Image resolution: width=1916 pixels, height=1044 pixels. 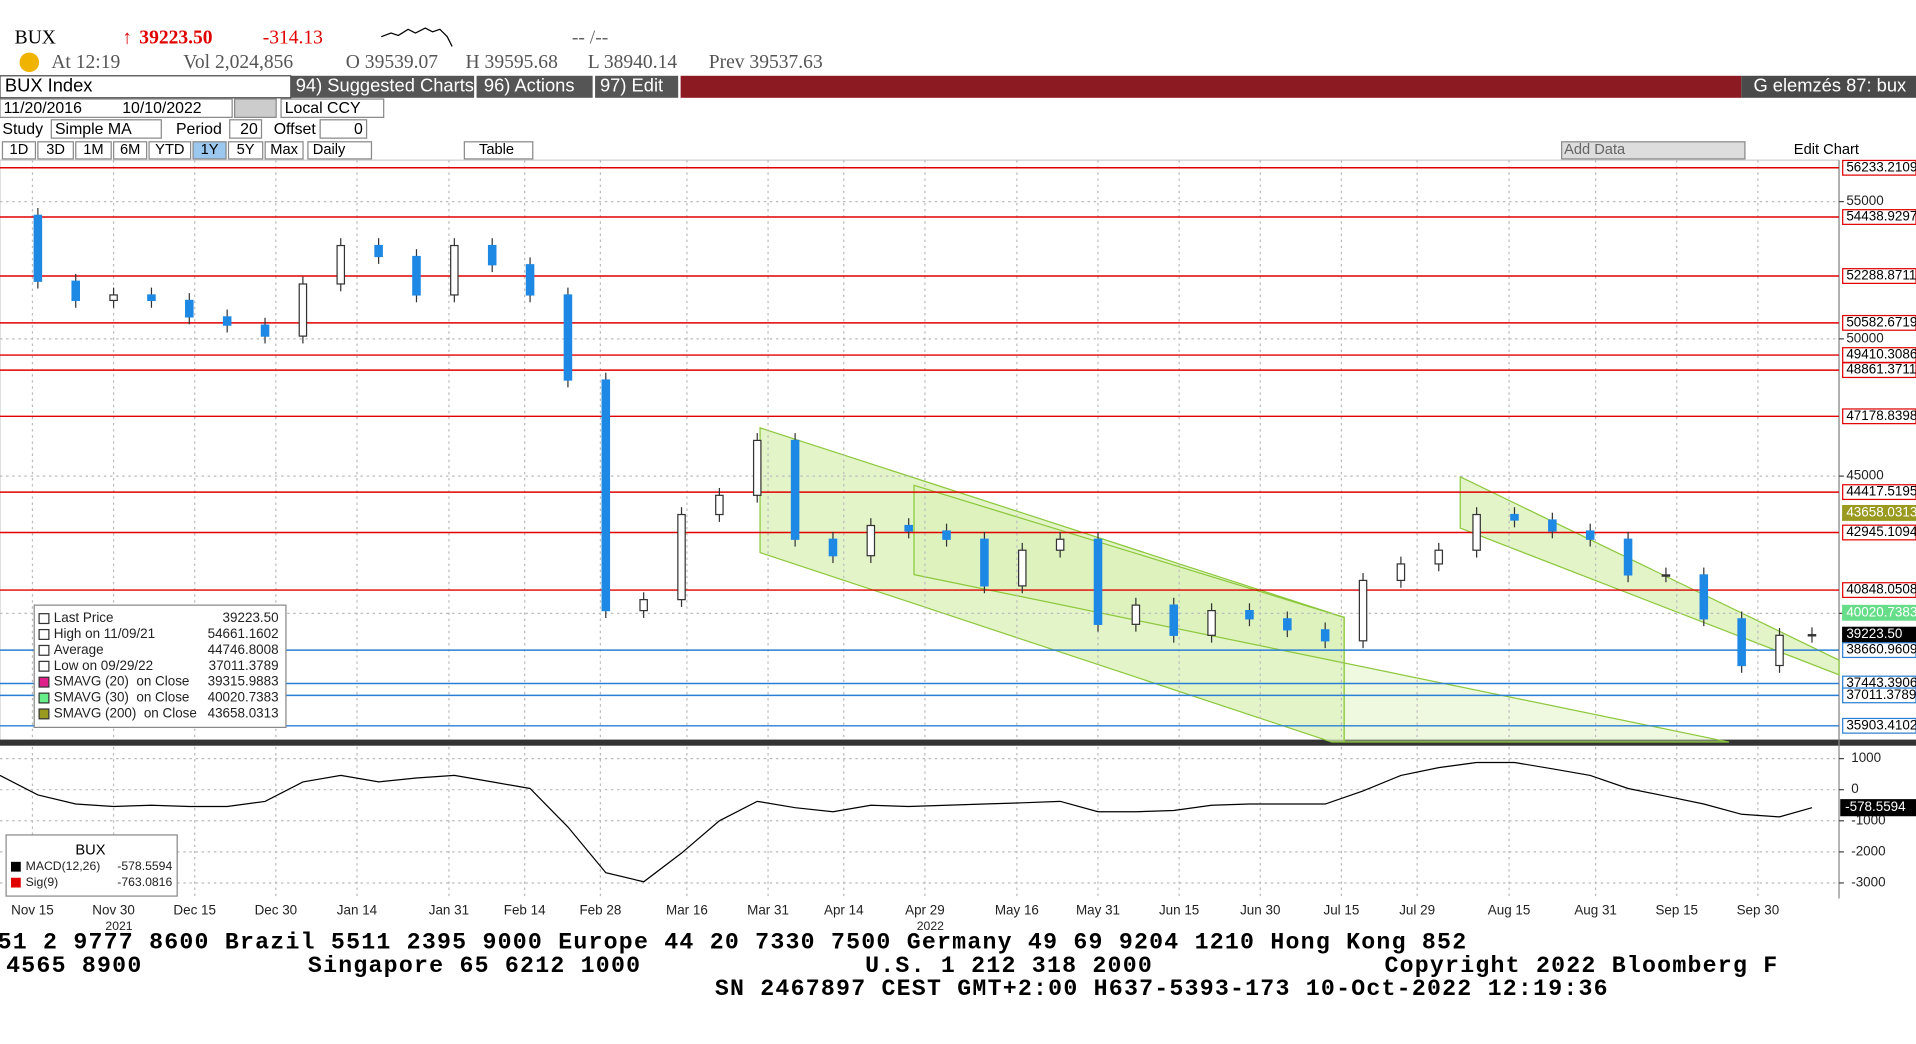 What do you see at coordinates (1009, 966) in the screenshot?
I see `tape-text: U.S. 1 212 318 2000` at bounding box center [1009, 966].